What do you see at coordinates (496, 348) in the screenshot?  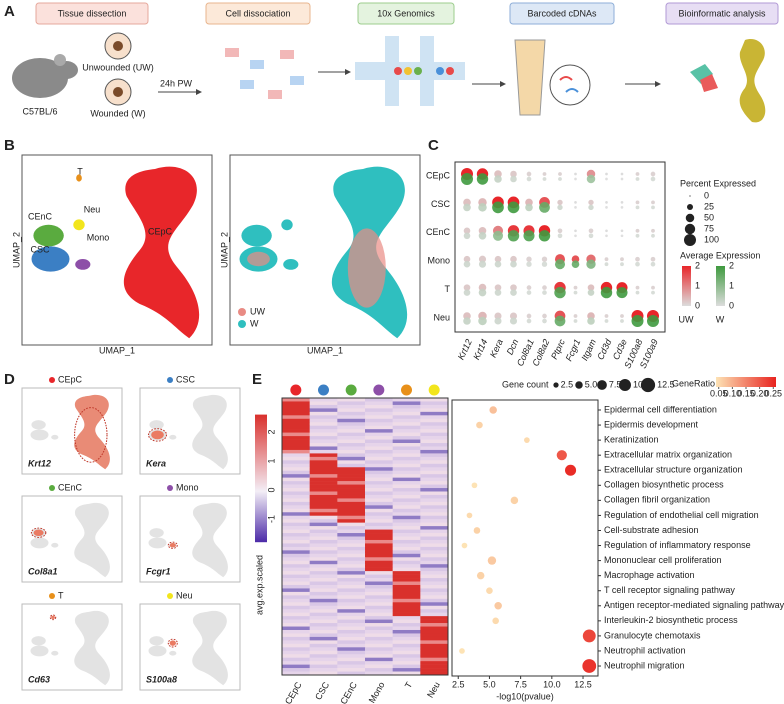 I see `gene-label: Kera` at bounding box center [496, 348].